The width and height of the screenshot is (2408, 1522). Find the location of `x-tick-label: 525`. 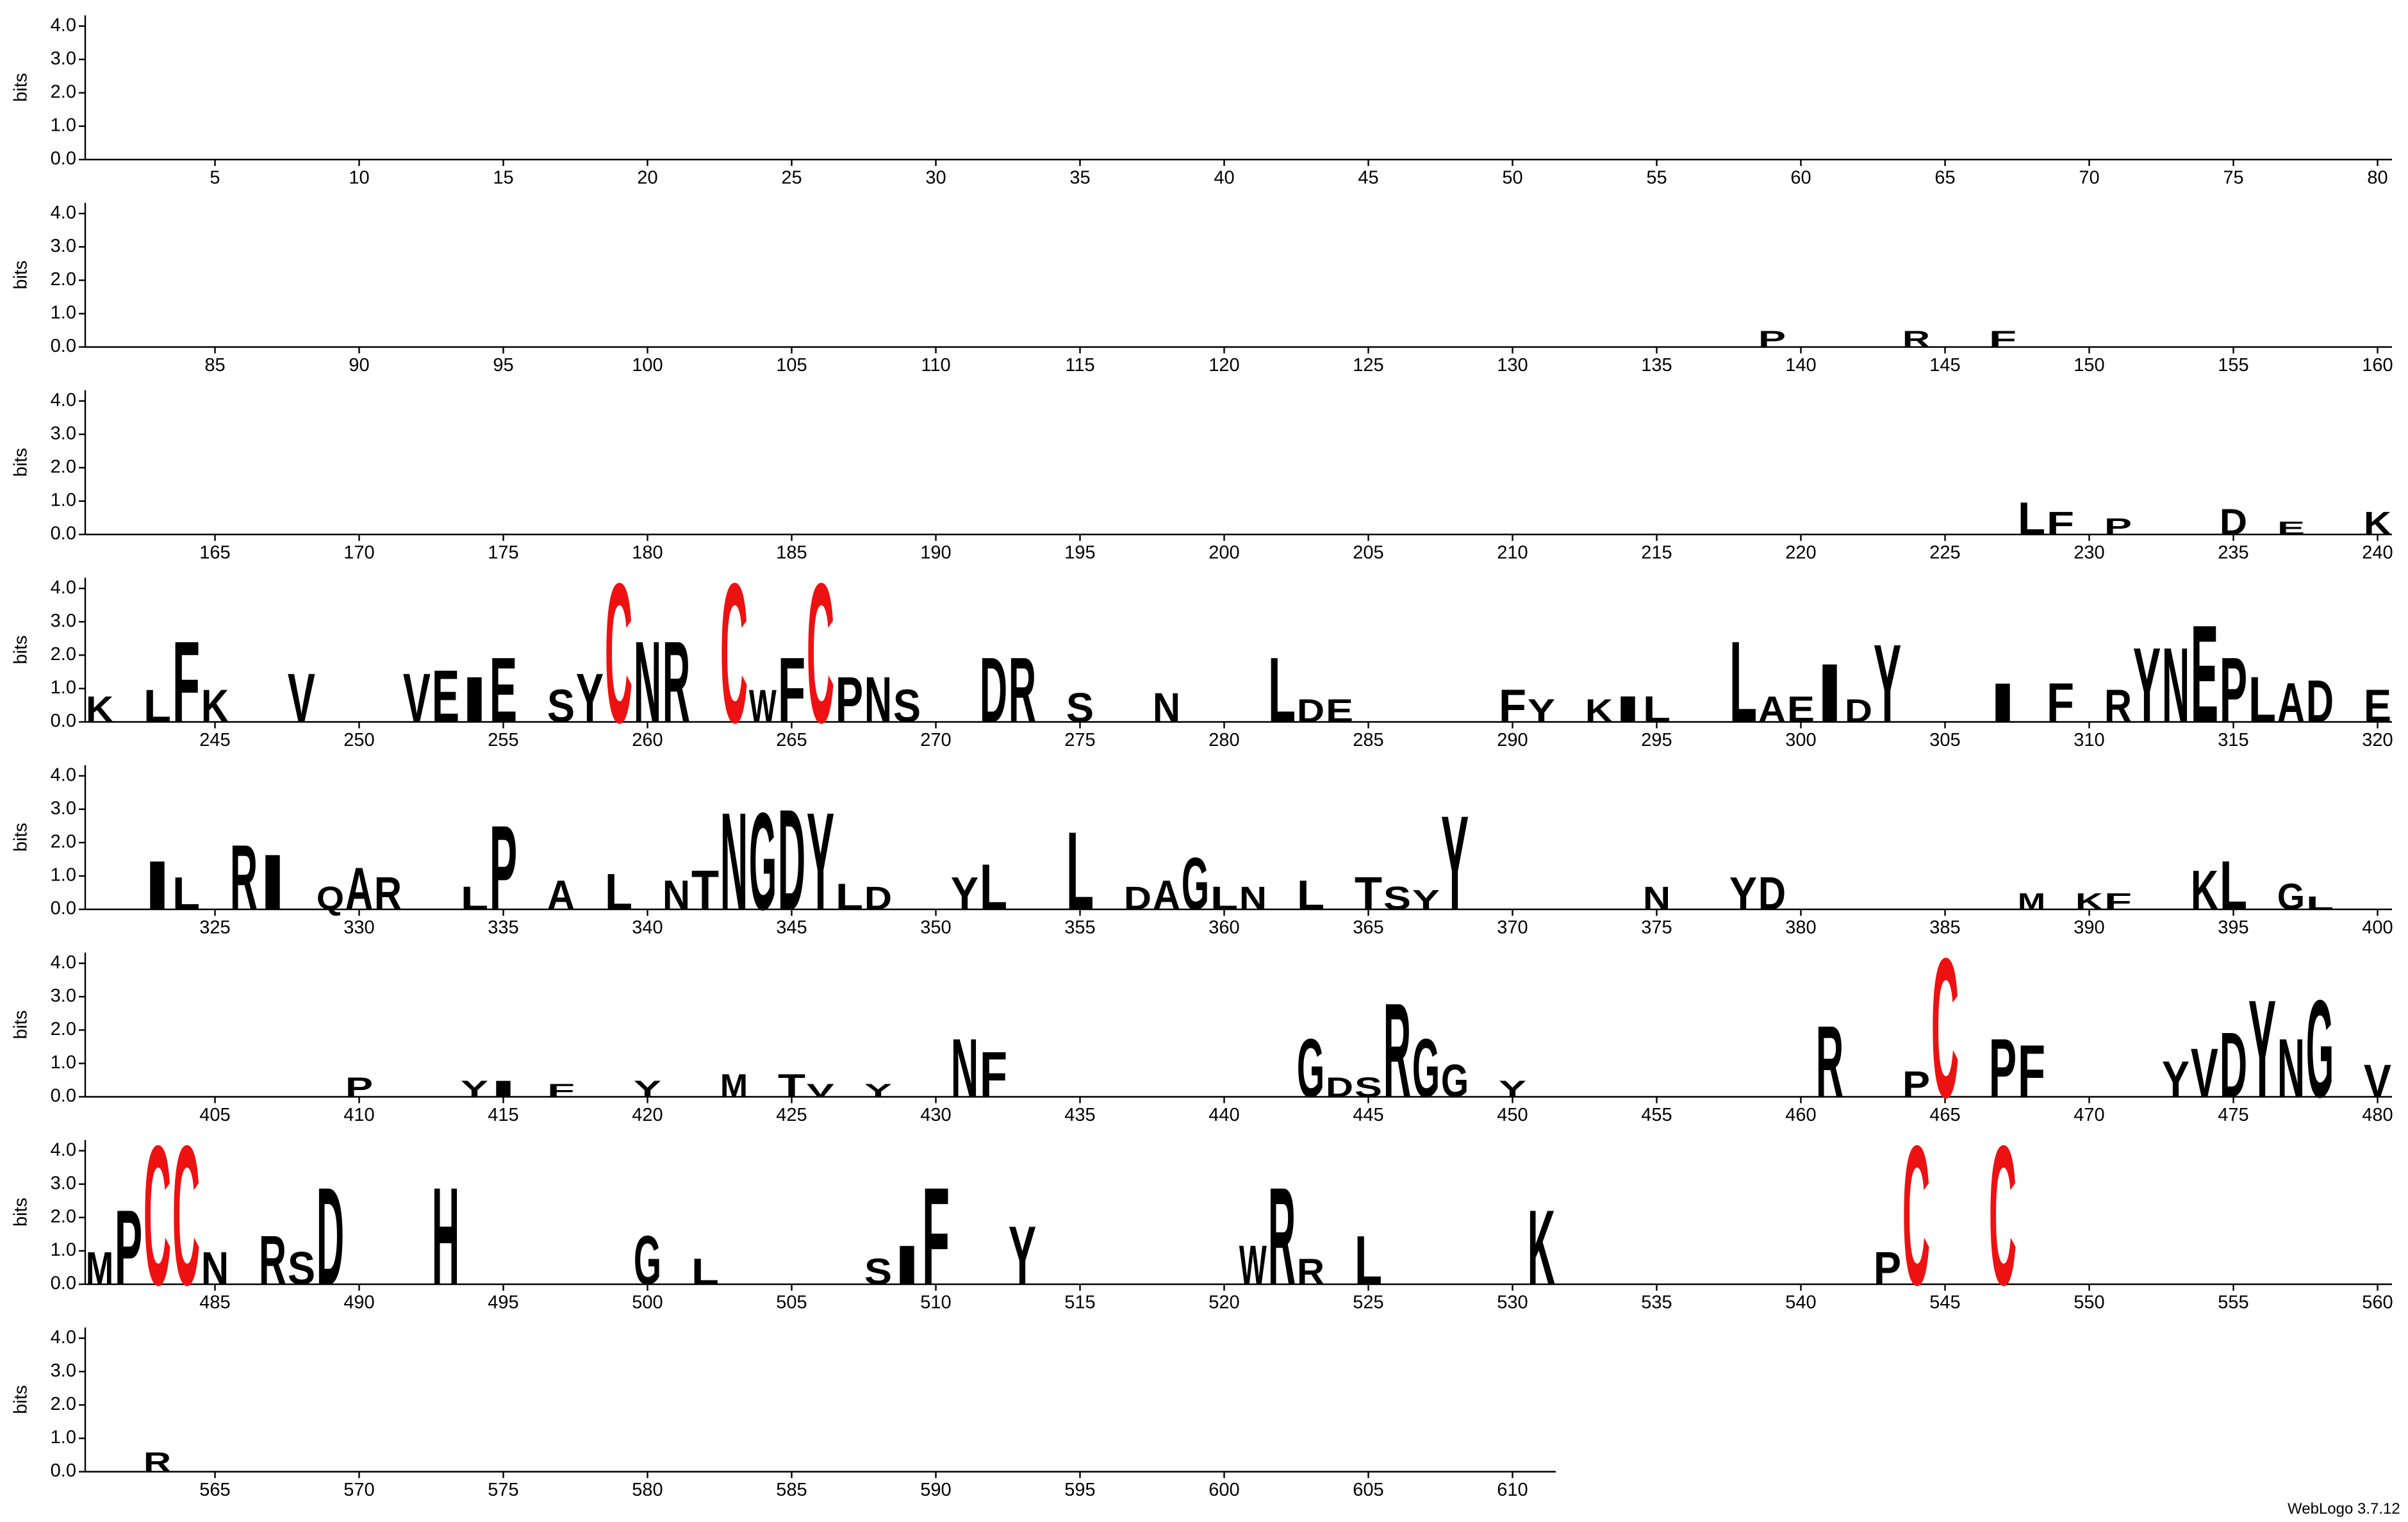

x-tick-label: 525 is located at coordinates (1368, 1303).